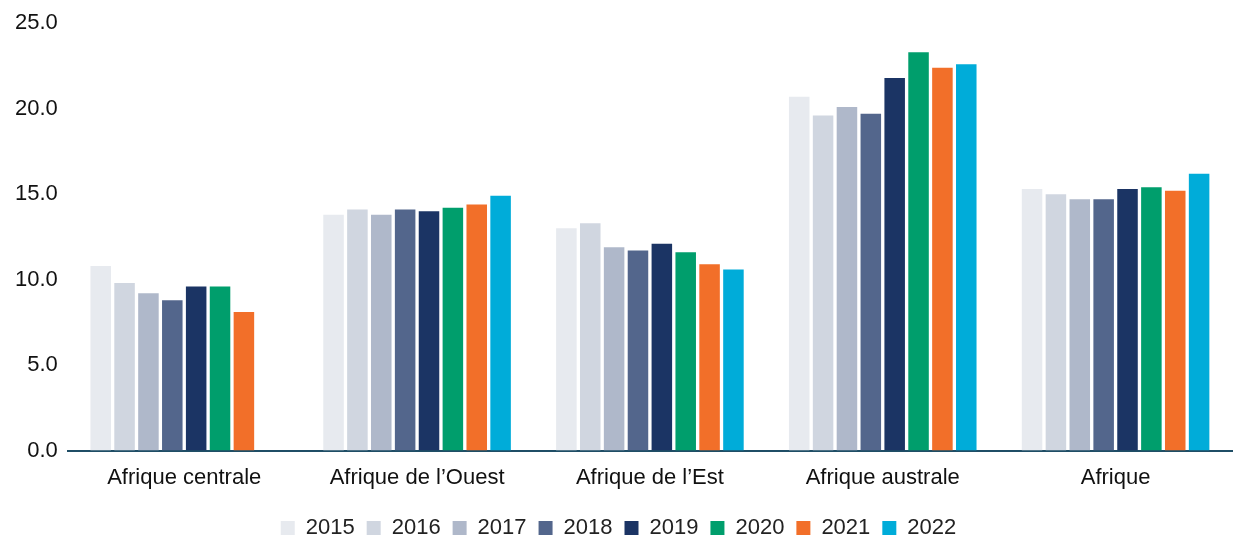 This screenshot has width=1242, height=549. What do you see at coordinates (36, 278) in the screenshot?
I see `y-tick-label: 10.0` at bounding box center [36, 278].